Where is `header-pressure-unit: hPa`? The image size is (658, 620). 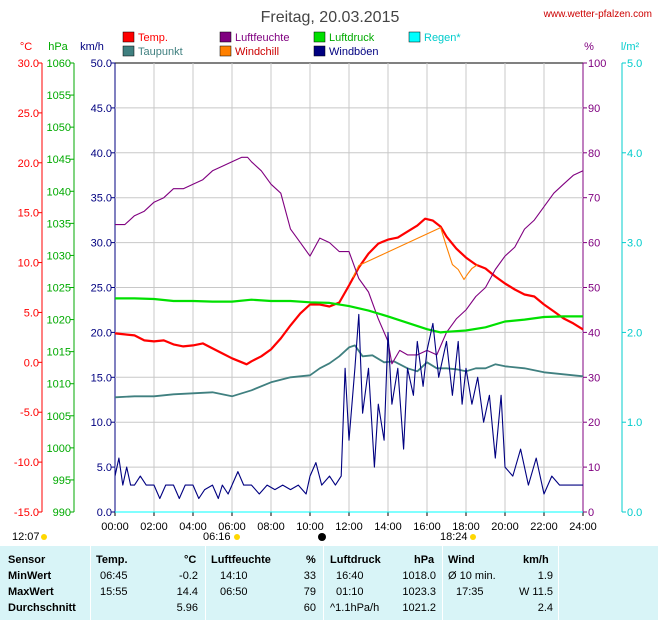
header-pressure-unit: hPa is located at coordinates (424, 560).